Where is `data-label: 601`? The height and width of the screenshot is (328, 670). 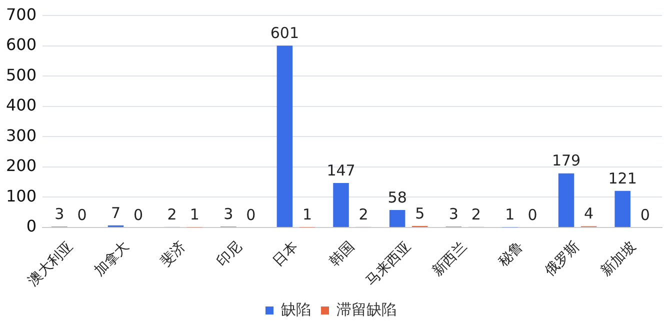
data-label: 601 is located at coordinates (285, 33).